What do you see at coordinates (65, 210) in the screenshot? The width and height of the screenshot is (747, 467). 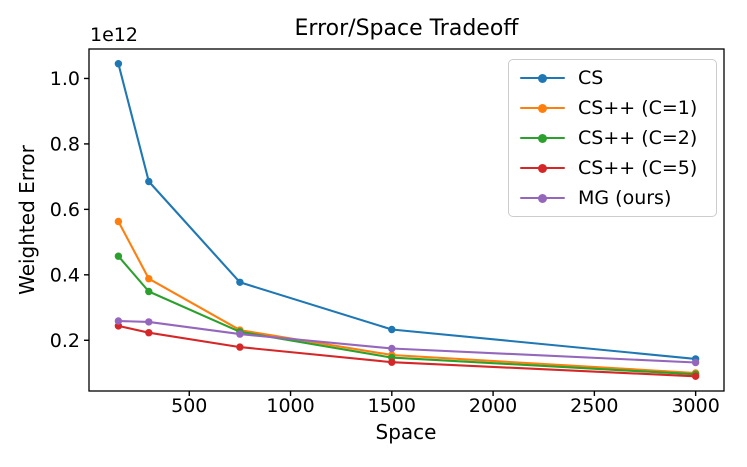 I see `y-tick-label: 0.6` at bounding box center [65, 210].